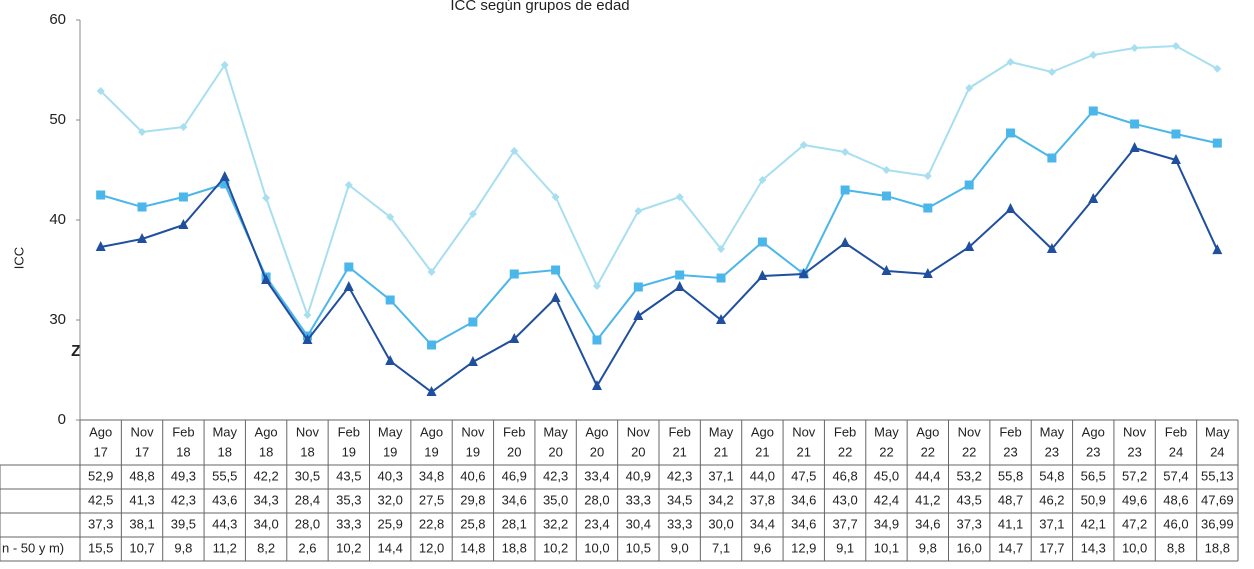 The image size is (1254, 569). I want to click on table-cell: 34,3, so click(265, 499).